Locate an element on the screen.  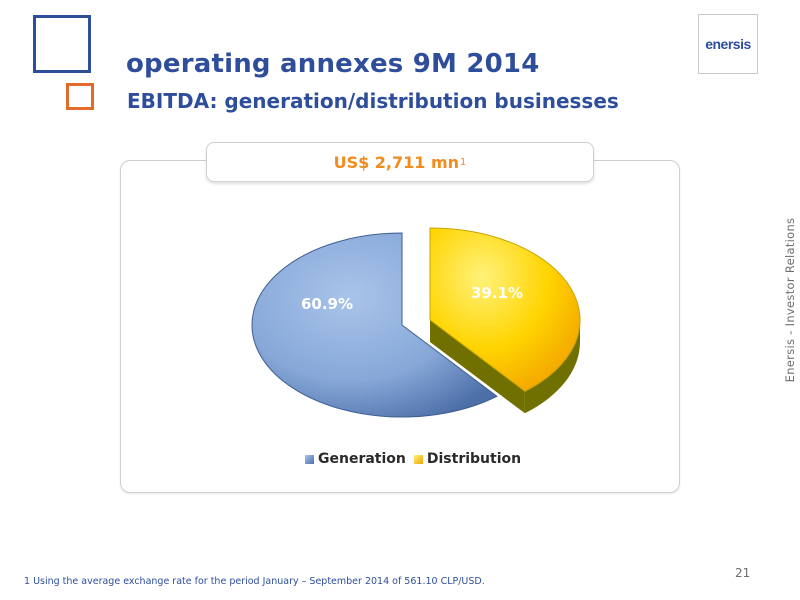
pie-slice-edge-distribution is located at coordinates (477, 367).